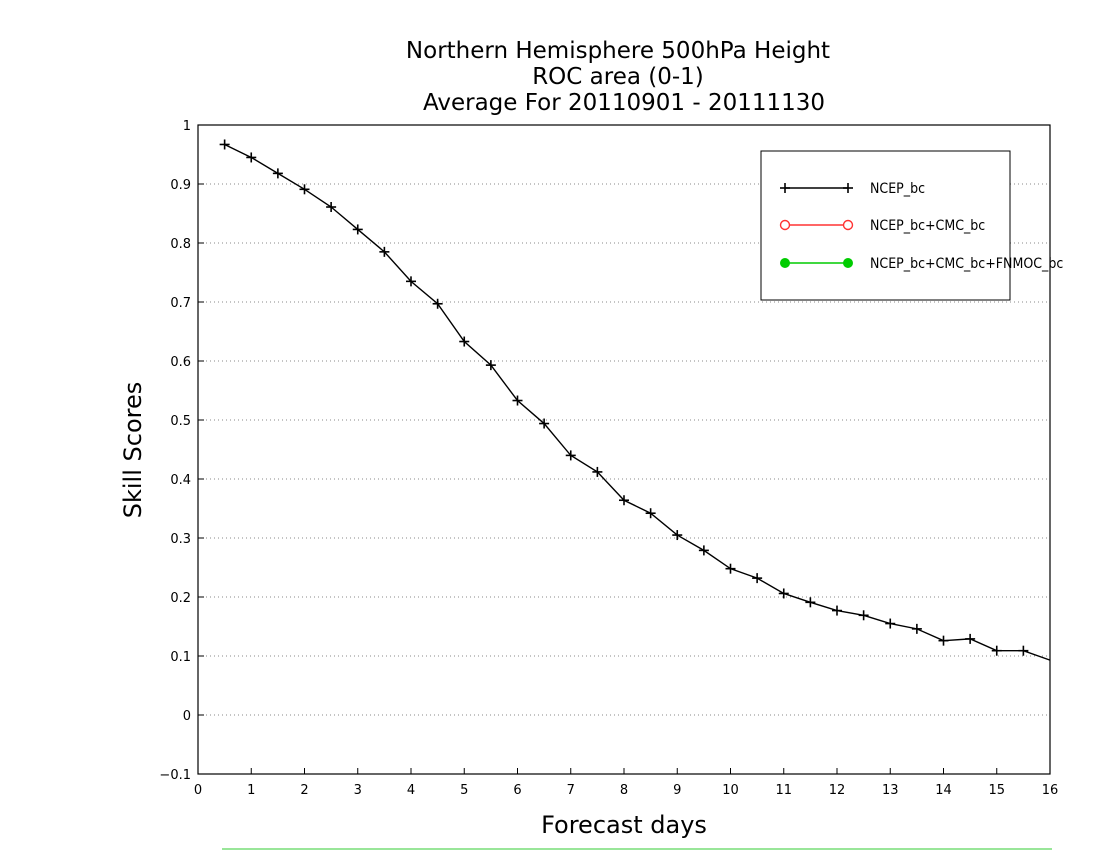 This screenshot has height=850, width=1100. What do you see at coordinates (464, 790) in the screenshot?
I see `x-tick-label: 5` at bounding box center [464, 790].